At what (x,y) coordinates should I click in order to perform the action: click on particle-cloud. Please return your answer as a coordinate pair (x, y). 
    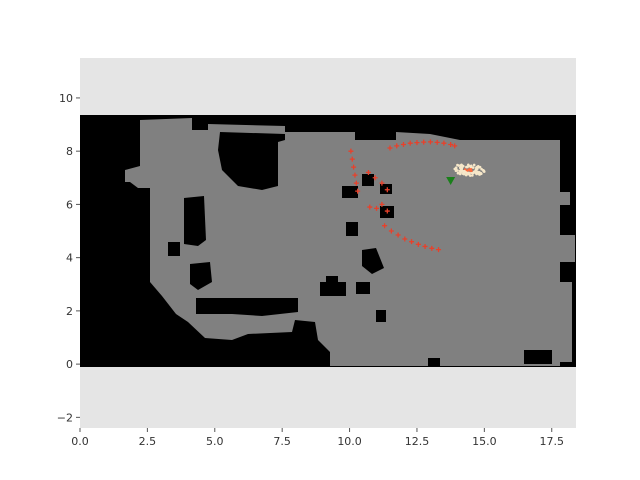
    Looking at the image, I should click on (469, 170).